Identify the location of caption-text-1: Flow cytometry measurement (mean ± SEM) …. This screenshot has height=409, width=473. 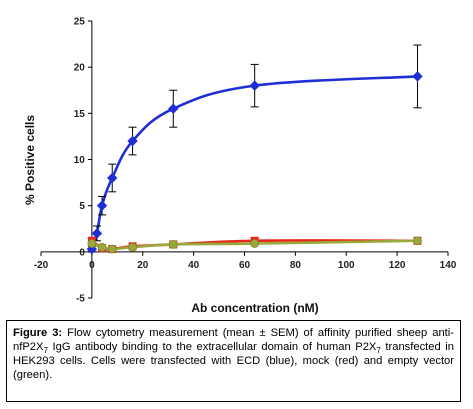
(233, 340).